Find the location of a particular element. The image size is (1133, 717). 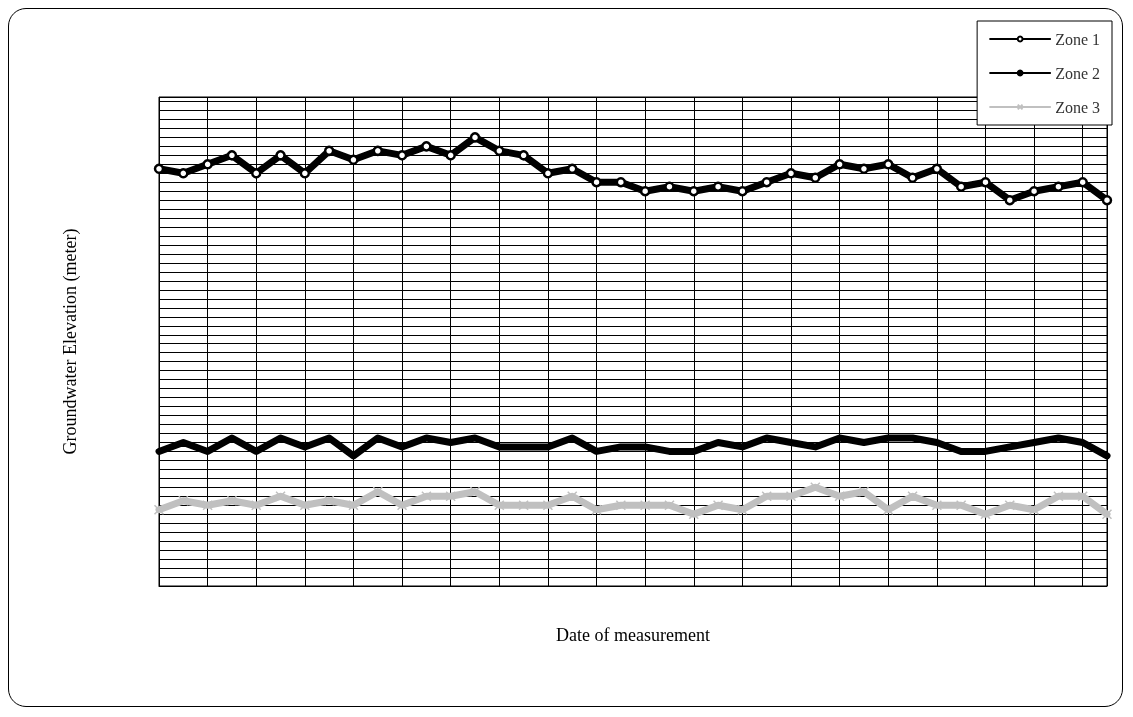

legend-label: Zone 2 is located at coordinates (1077, 73).